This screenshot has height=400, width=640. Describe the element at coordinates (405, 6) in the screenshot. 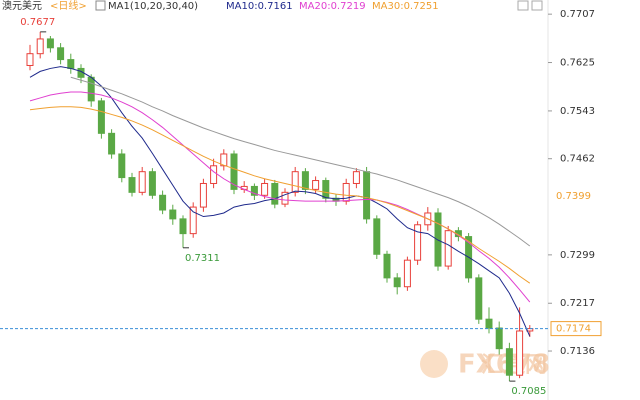

I see `legend-entry: MA30:0.7251` at that location.